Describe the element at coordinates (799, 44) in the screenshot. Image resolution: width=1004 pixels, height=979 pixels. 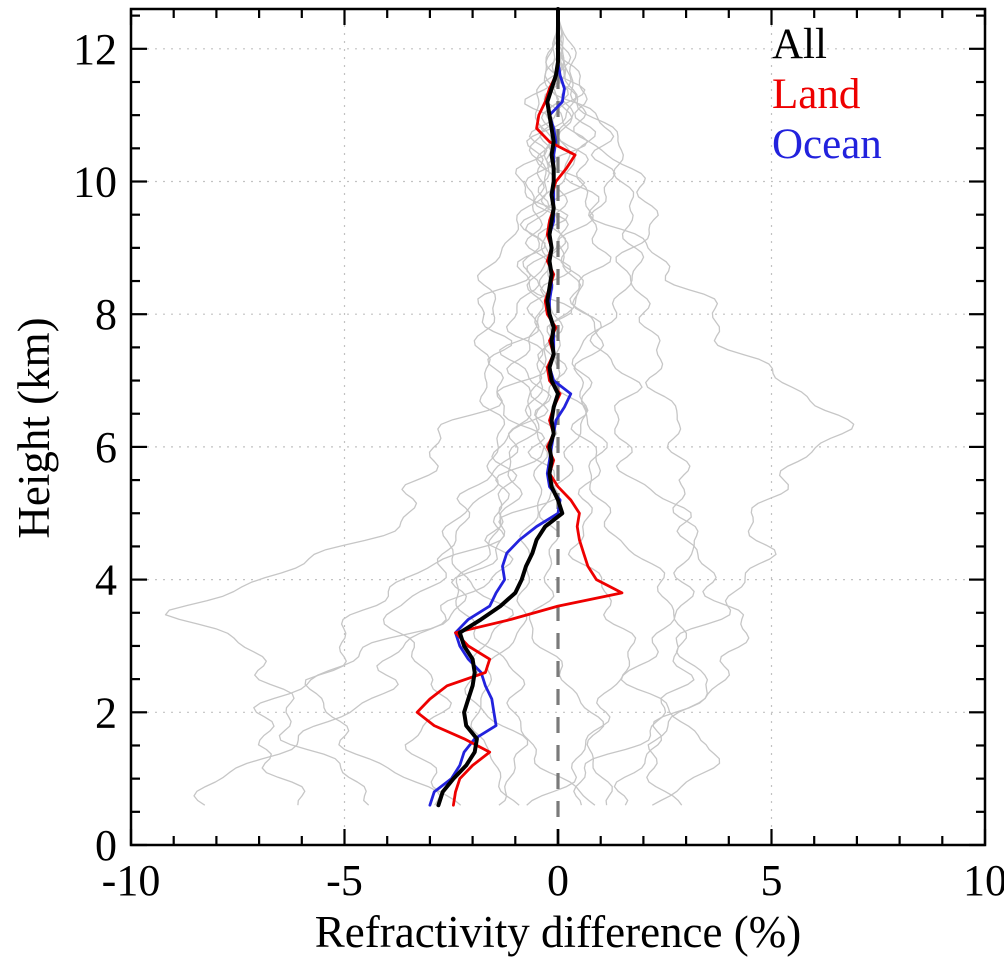
I see `legend-entry-all: All` at that location.